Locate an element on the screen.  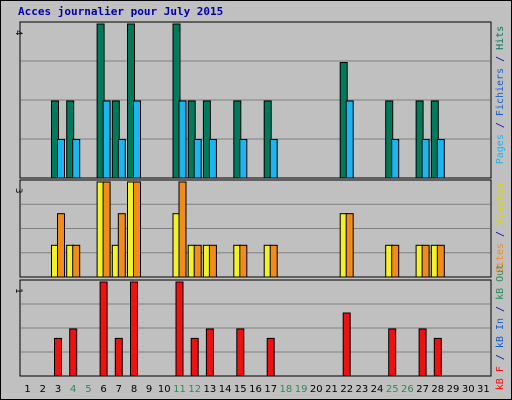
x-tick-label-day-7: 7 is located at coordinates (119, 389).